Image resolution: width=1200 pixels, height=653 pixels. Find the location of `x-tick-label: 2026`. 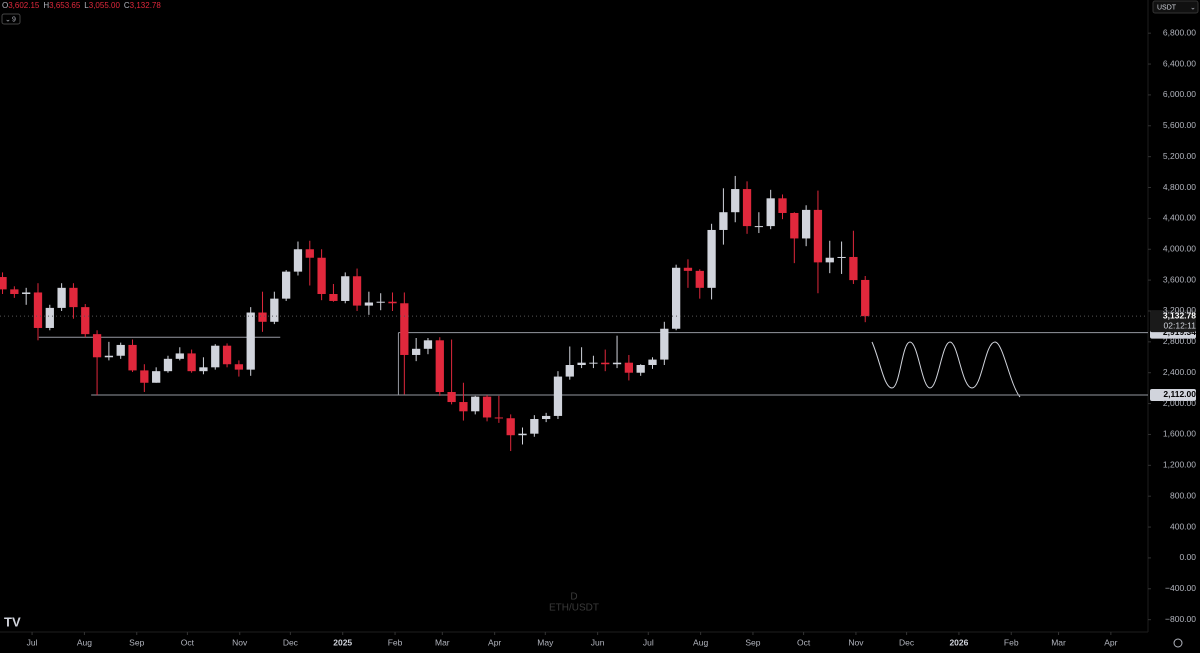

x-tick-label: 2026 is located at coordinates (958, 642).